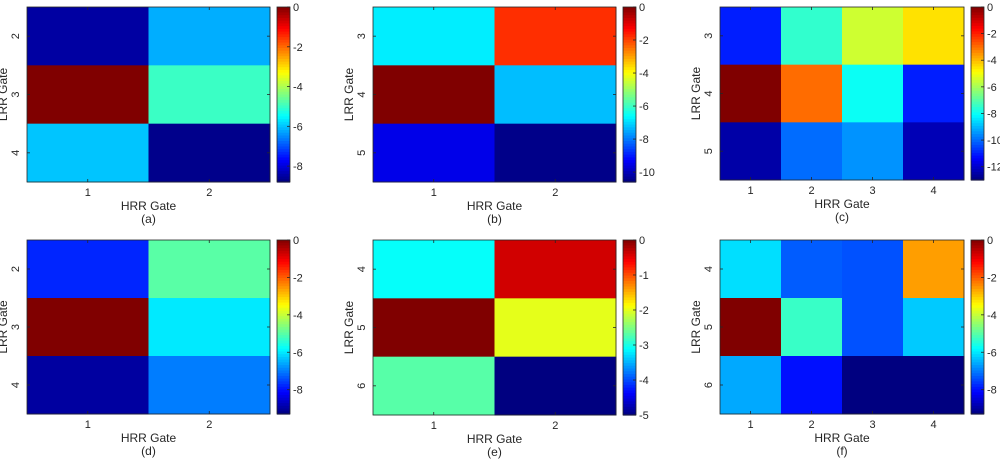 The width and height of the screenshot is (1000, 459). What do you see at coordinates (709, 151) in the screenshot?
I see `y-tick-label: 5` at bounding box center [709, 151].